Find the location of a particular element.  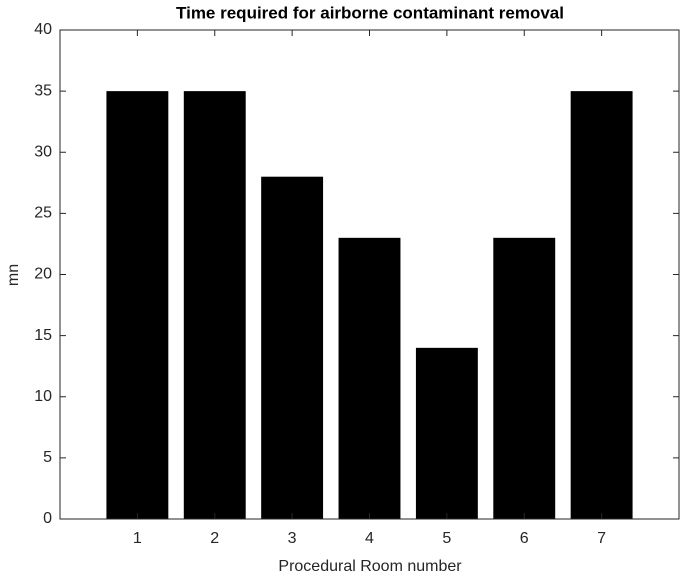

x-tick-label: 3 is located at coordinates (292, 538).